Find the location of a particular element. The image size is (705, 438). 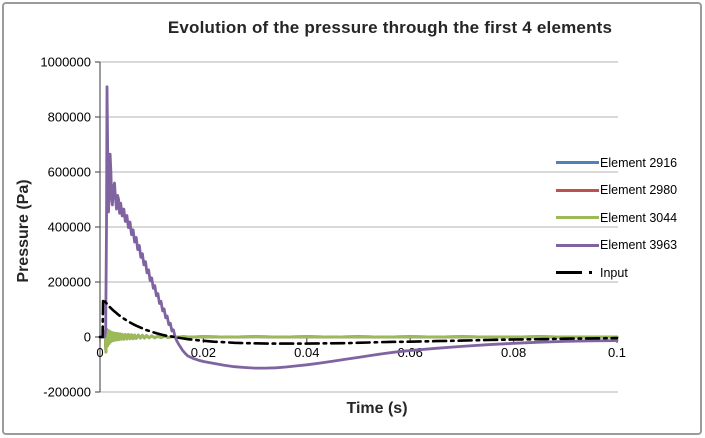

y-tick-label: 0 is located at coordinates (87, 337).